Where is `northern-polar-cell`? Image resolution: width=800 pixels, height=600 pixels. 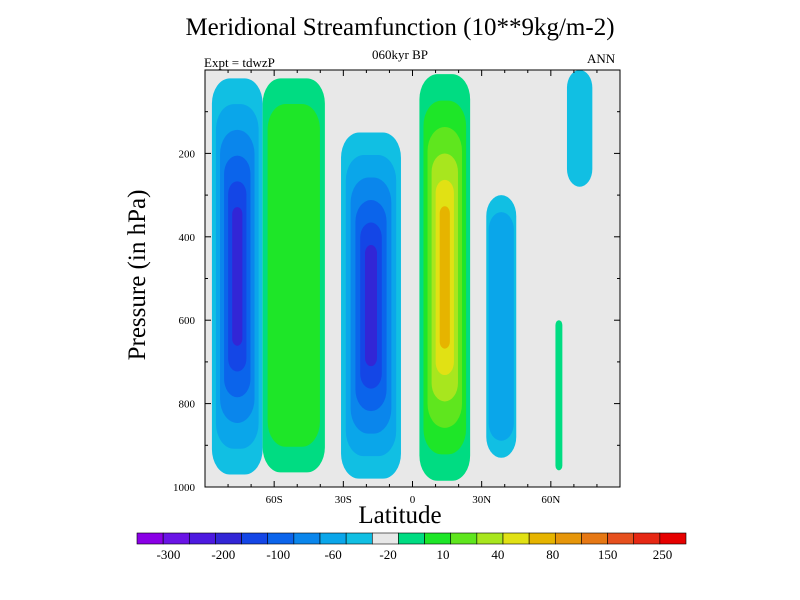 northern-polar-cell is located at coordinates (579, 128).